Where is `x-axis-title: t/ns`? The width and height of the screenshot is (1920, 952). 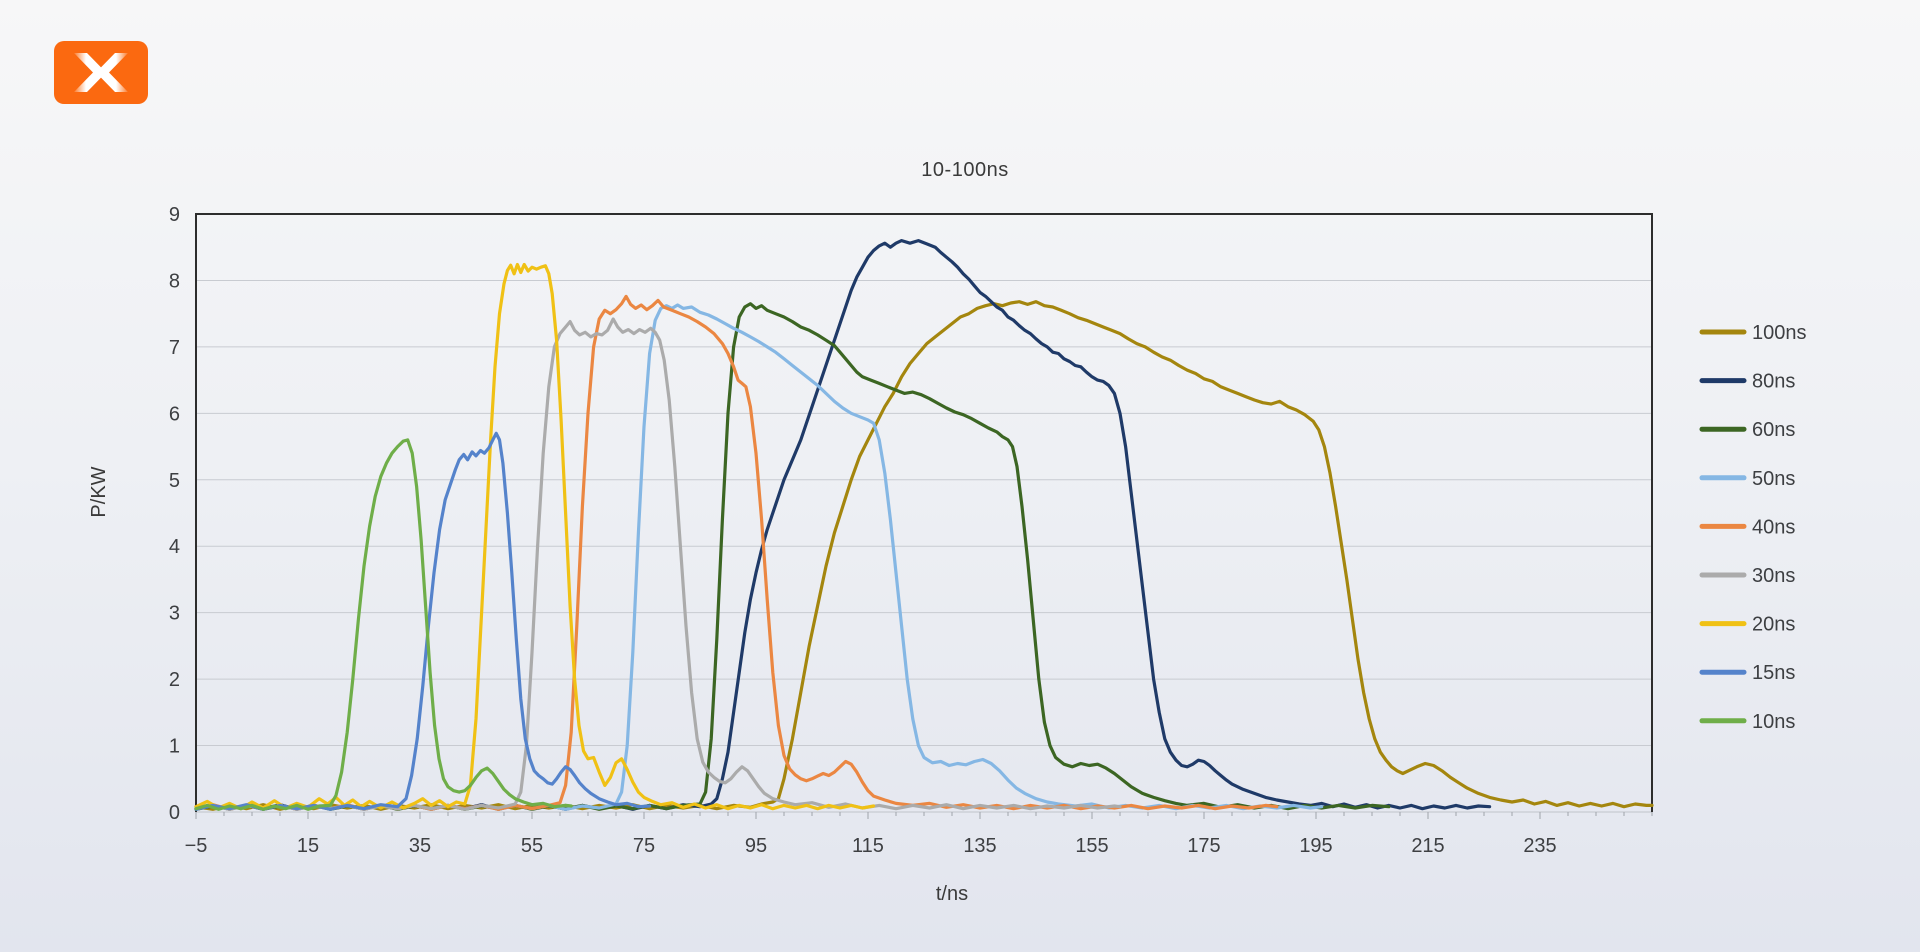
x-axis-title: t/ns is located at coordinates (952, 894).